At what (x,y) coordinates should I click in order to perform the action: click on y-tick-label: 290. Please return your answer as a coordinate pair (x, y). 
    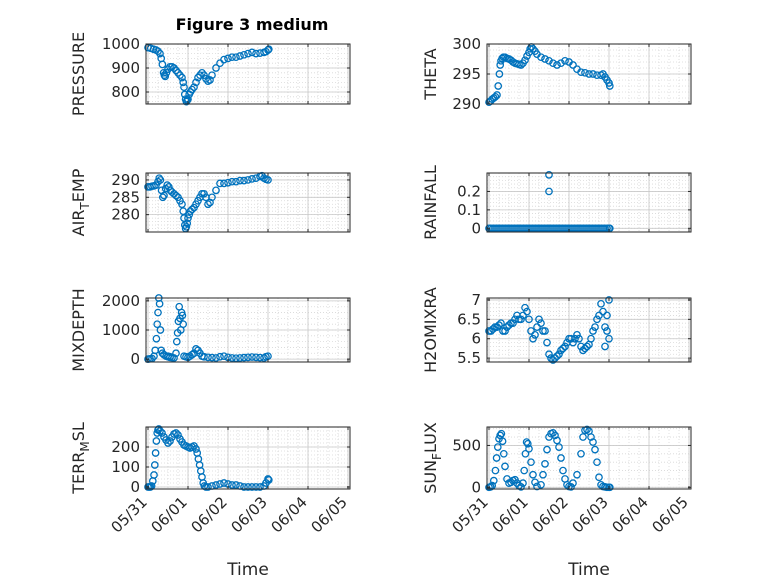
    Looking at the image, I should click on (466, 104).